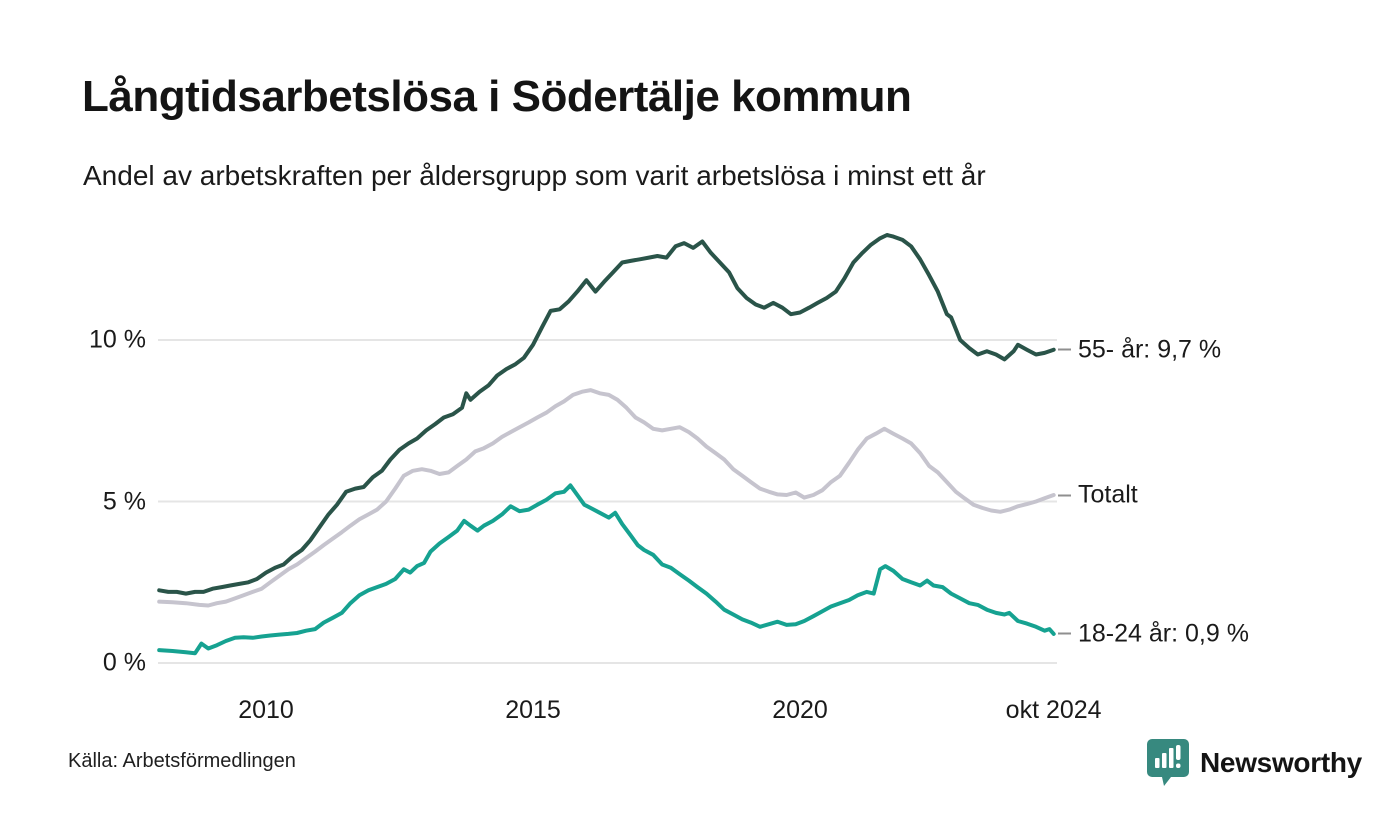 The width and height of the screenshot is (1400, 840). I want to click on pin-bubble-shape, so click(1168, 762).